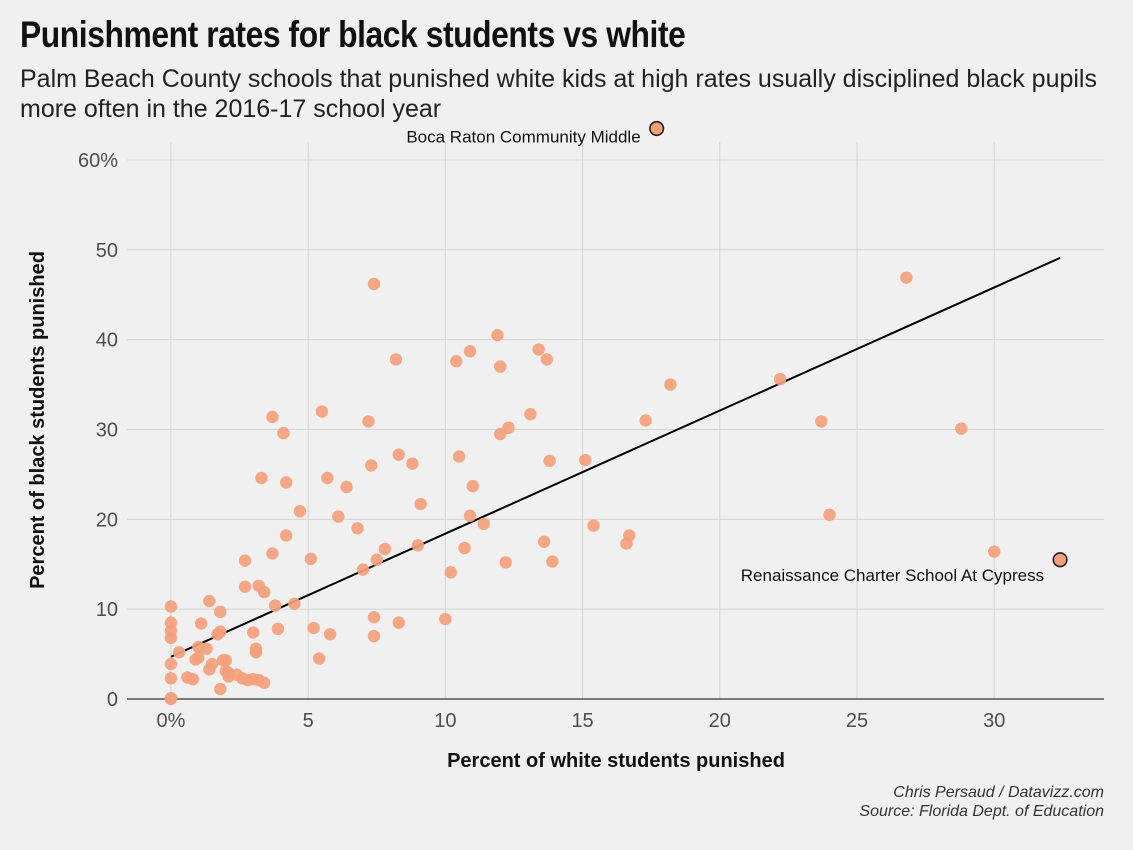 This screenshot has height=850, width=1133. Describe the element at coordinates (308, 721) in the screenshot. I see `x-tick-label: 5` at that location.